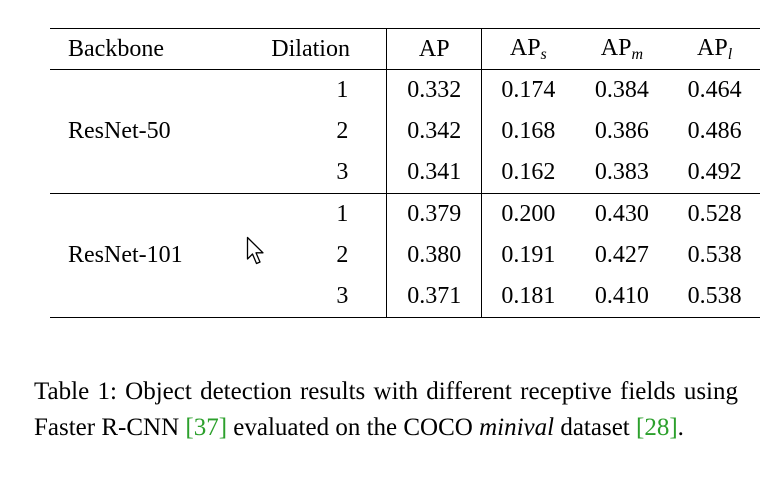 This screenshot has width=760, height=500. Describe the element at coordinates (434, 255) in the screenshot. I see `ap-cell: 0.380` at that location.